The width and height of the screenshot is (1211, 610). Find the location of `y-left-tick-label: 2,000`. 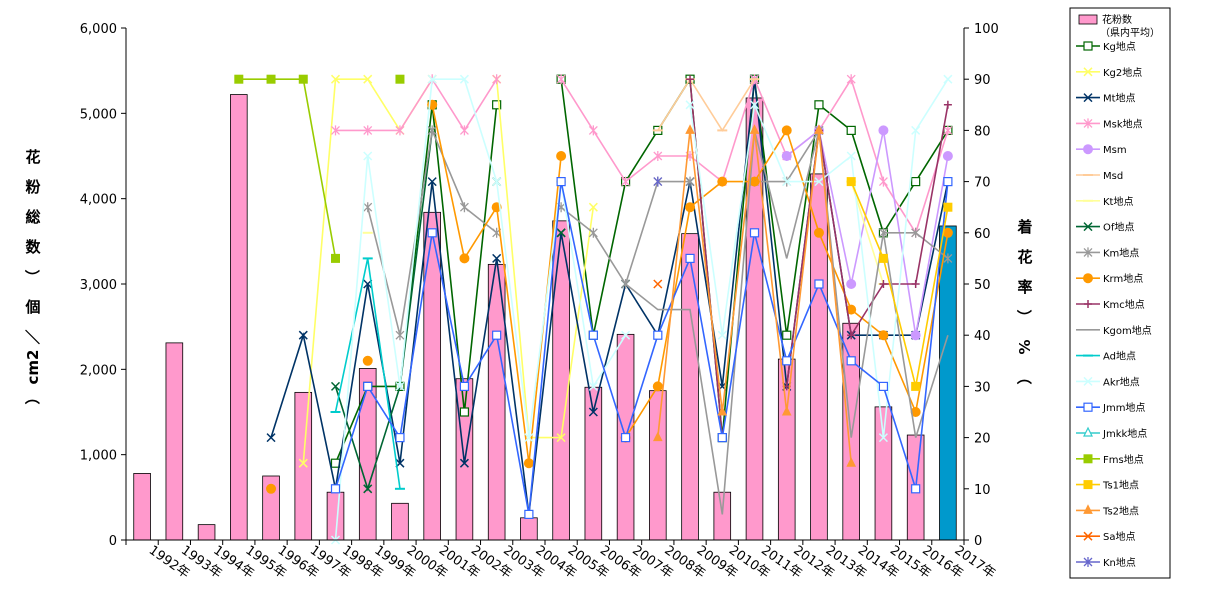

y-left-tick-label: 2,000 is located at coordinates (98, 370).